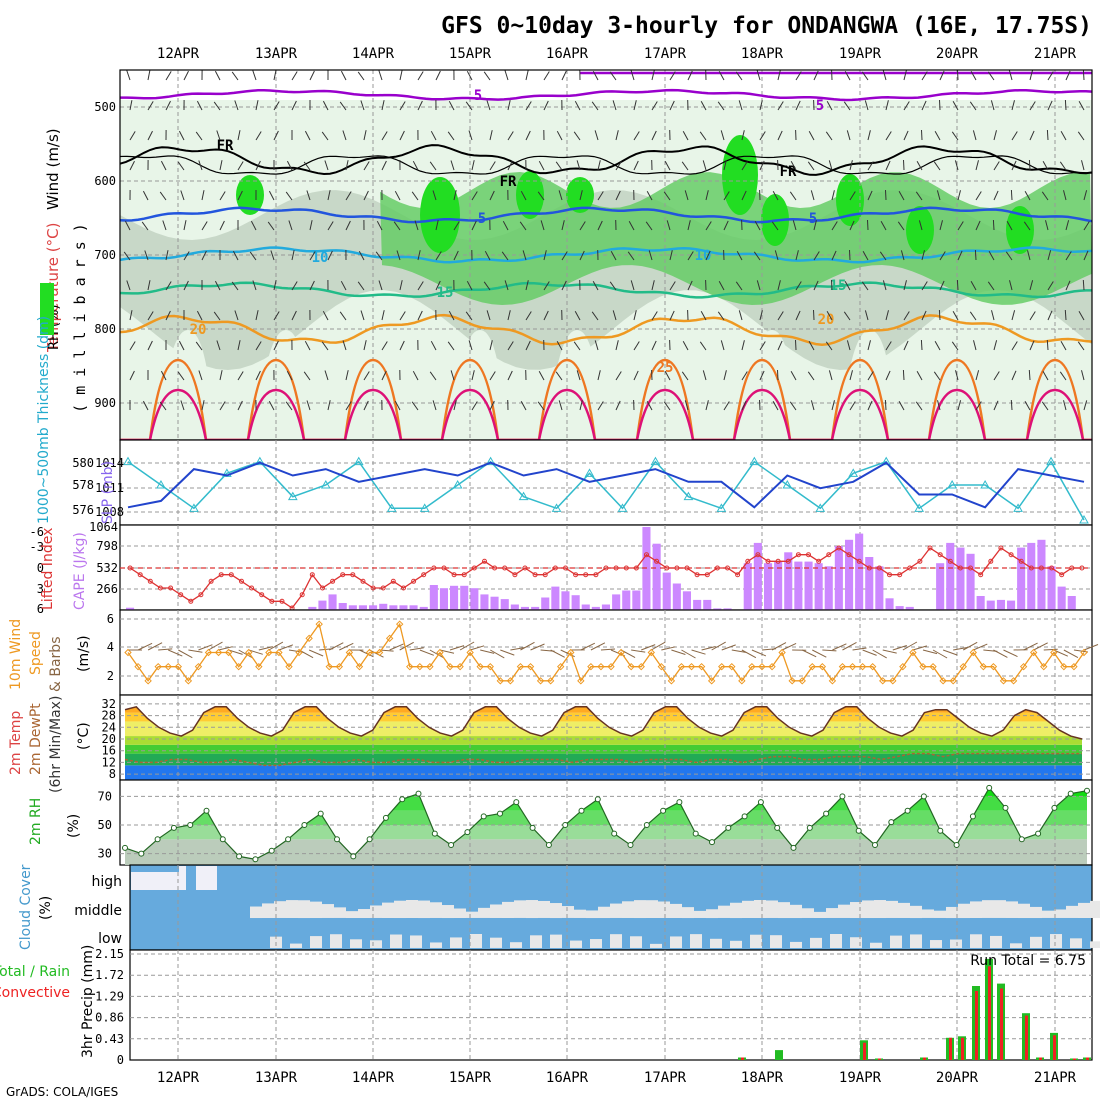 Image resolution: width=1100 pixels, height=1100 pixels. I want to click on thickness-line, so click(606, 490).